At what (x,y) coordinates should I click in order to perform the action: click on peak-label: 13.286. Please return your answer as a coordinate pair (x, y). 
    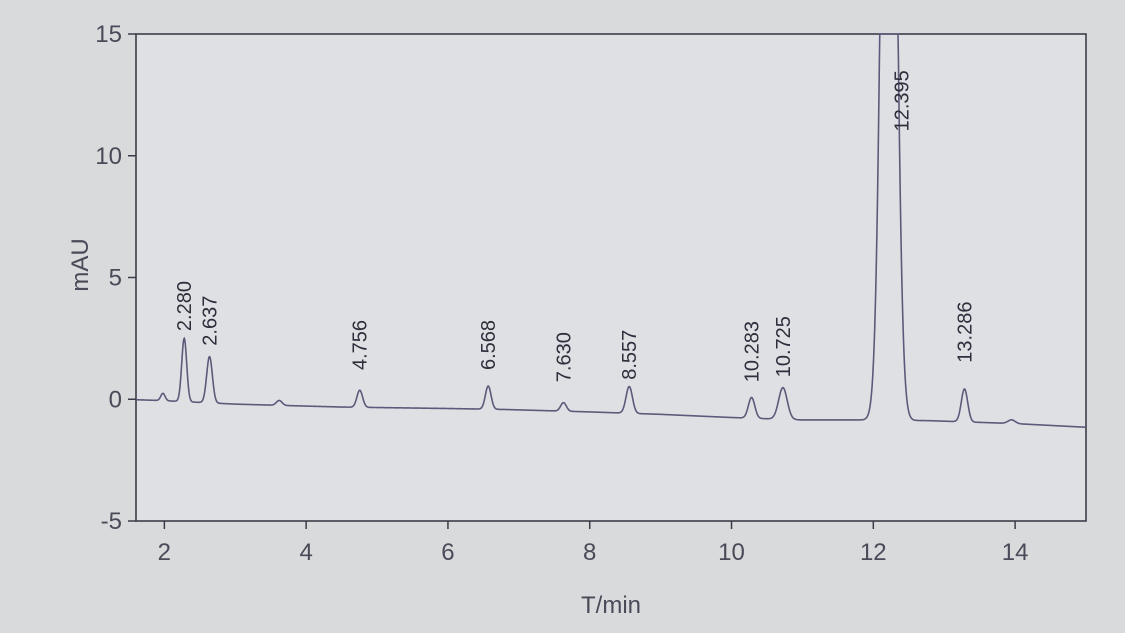
    Looking at the image, I should click on (966, 332).